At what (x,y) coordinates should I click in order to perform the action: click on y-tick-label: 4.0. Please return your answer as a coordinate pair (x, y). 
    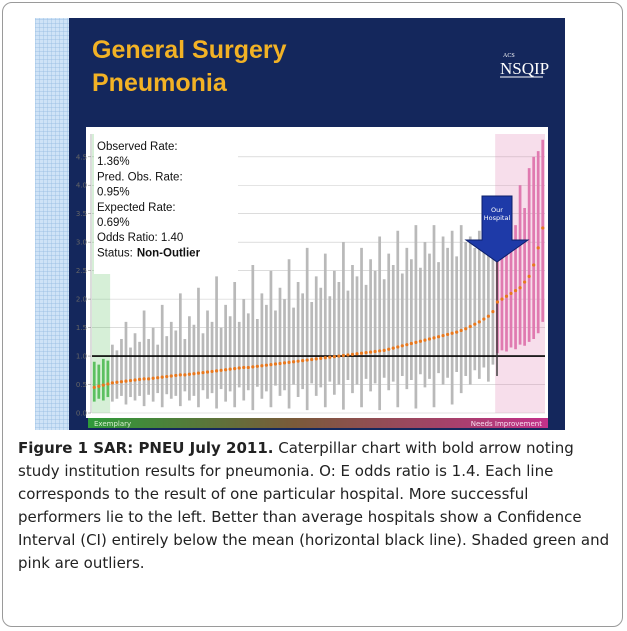
    Looking at the image, I should click on (81, 186).